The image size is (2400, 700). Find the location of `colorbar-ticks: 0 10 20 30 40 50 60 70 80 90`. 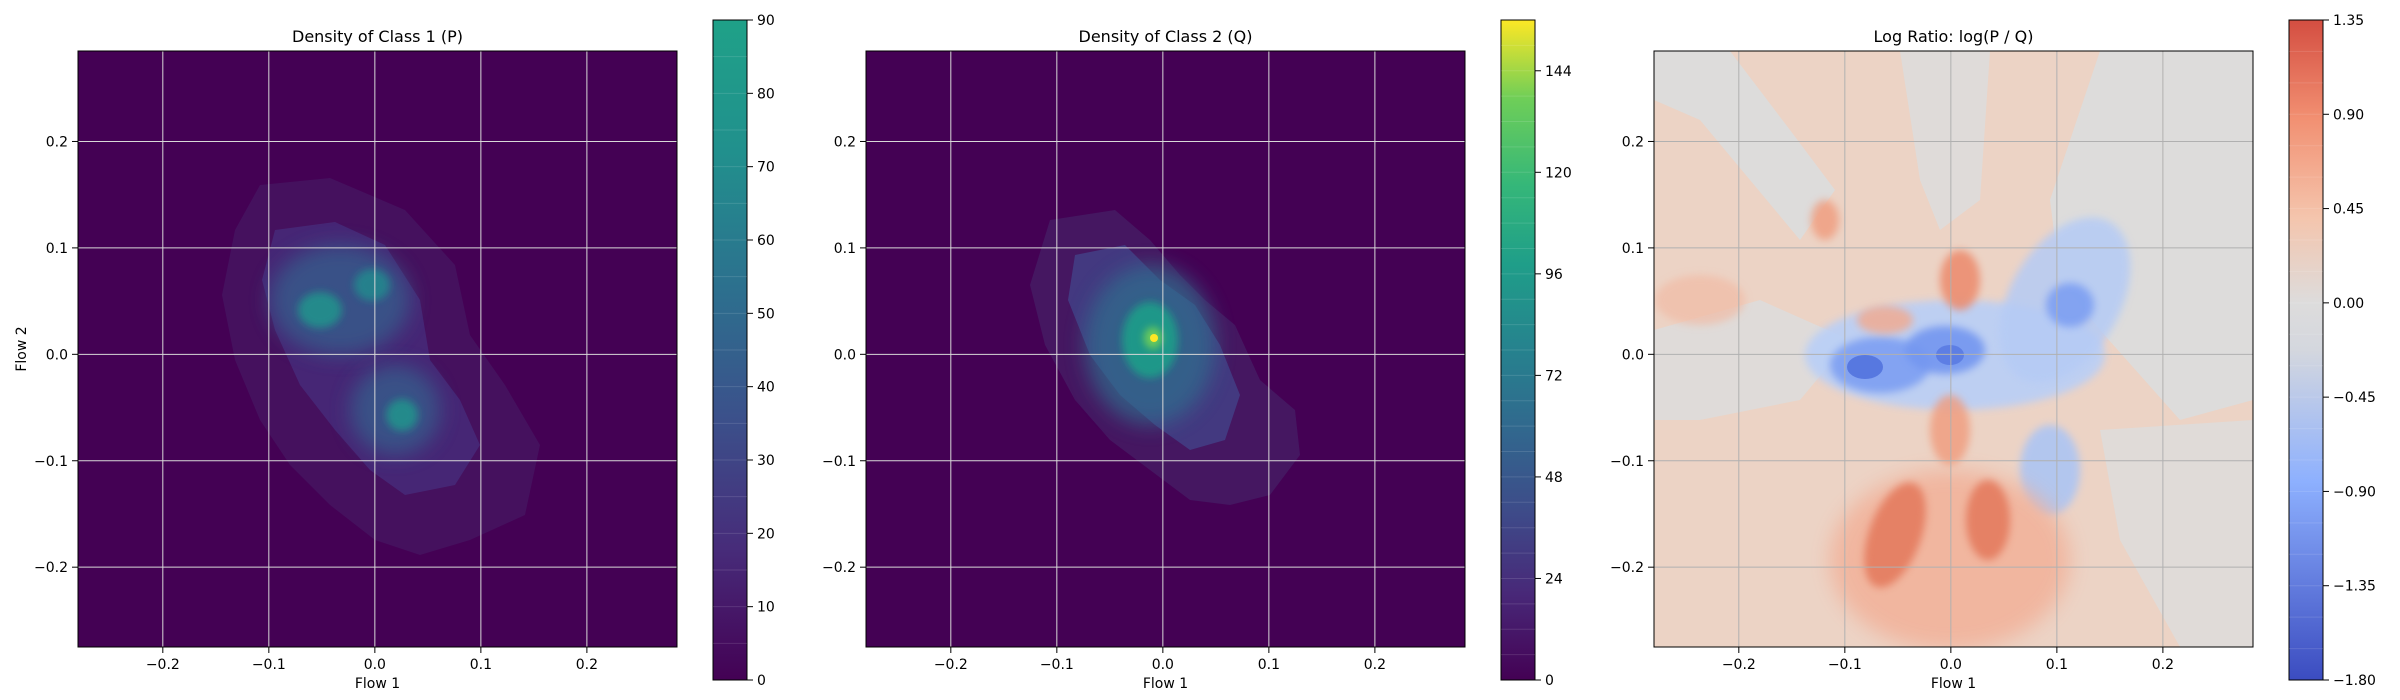

colorbar-ticks: 0 10 20 30 40 50 60 70 80 90 is located at coordinates (744, 351).